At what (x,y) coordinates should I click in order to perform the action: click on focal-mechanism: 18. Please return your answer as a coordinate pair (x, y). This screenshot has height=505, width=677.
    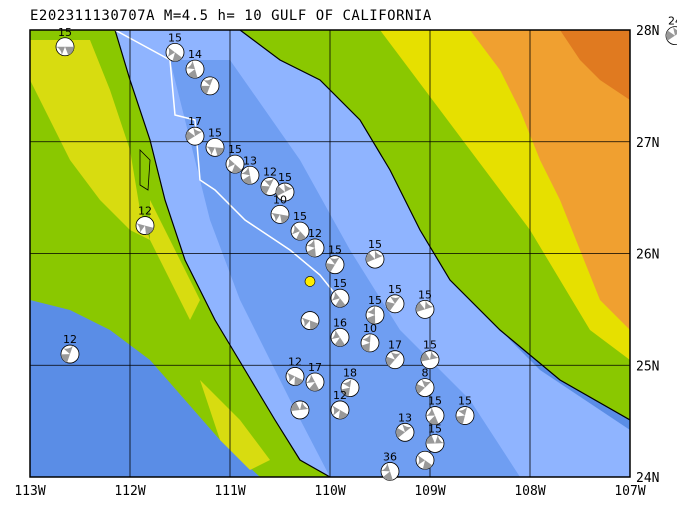
    Looking at the image, I should click on (350, 382).